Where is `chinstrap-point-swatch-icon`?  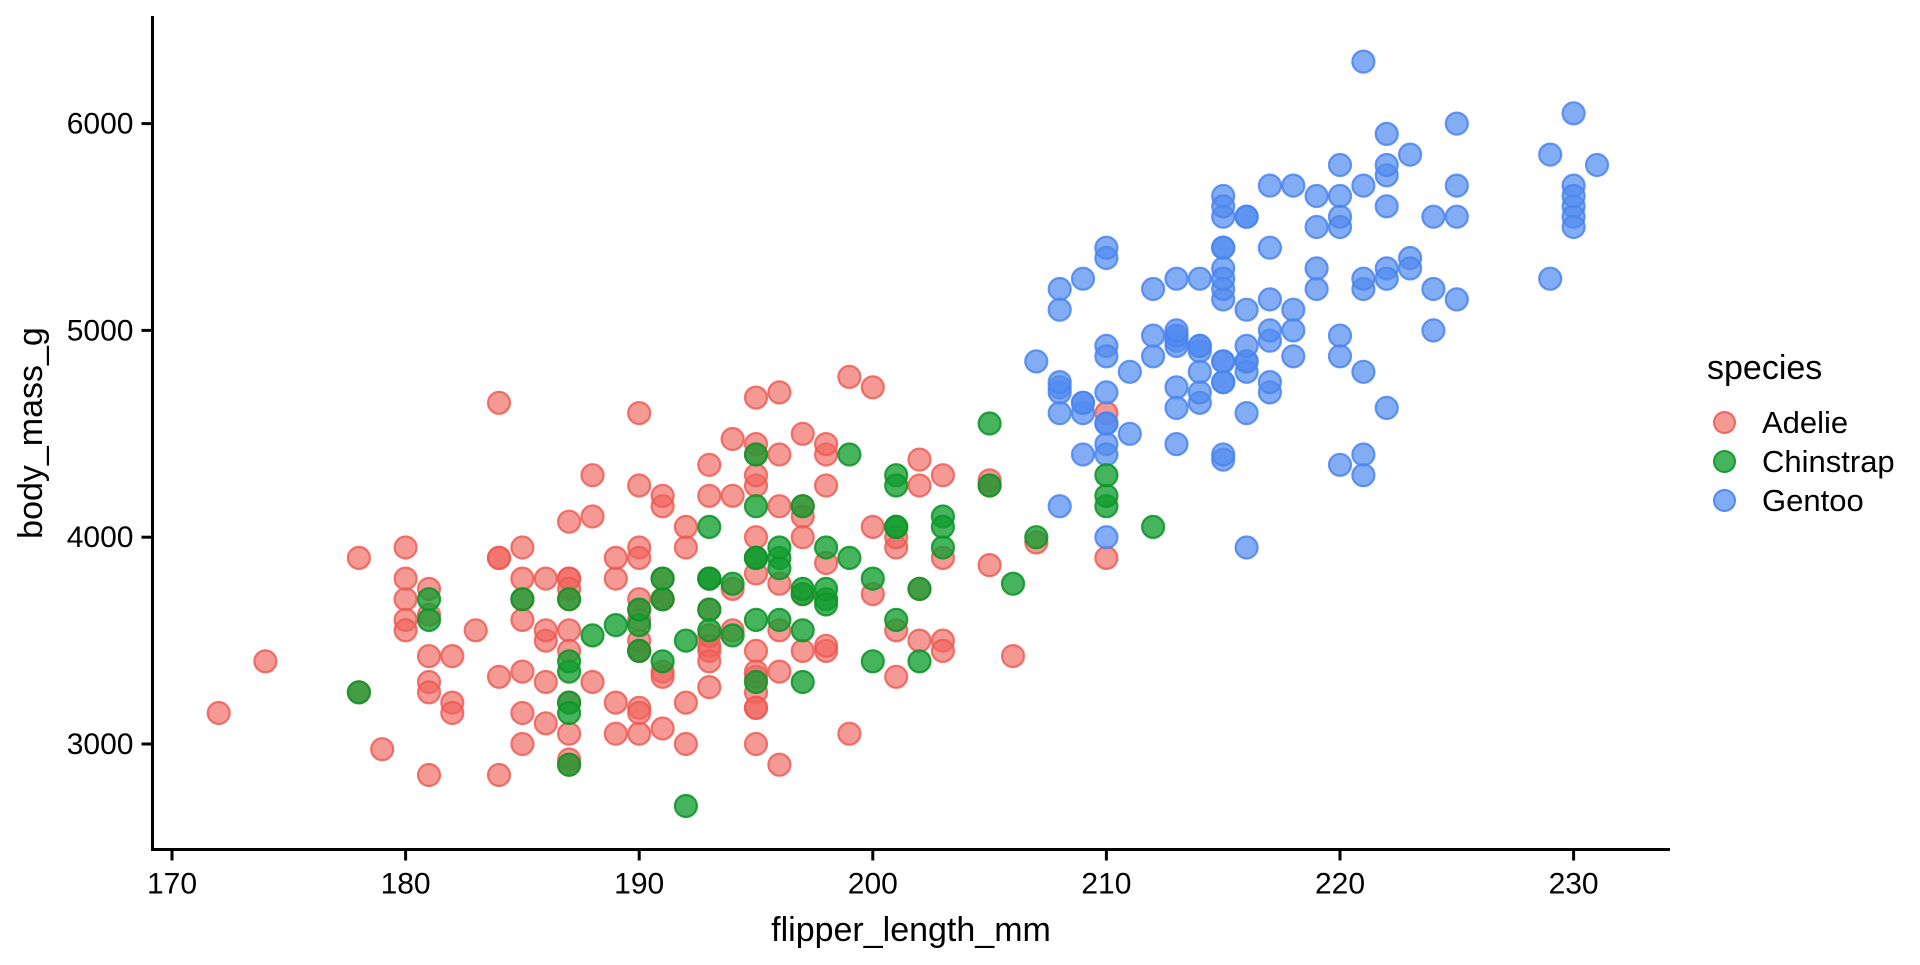
chinstrap-point-swatch-icon is located at coordinates (1724, 461).